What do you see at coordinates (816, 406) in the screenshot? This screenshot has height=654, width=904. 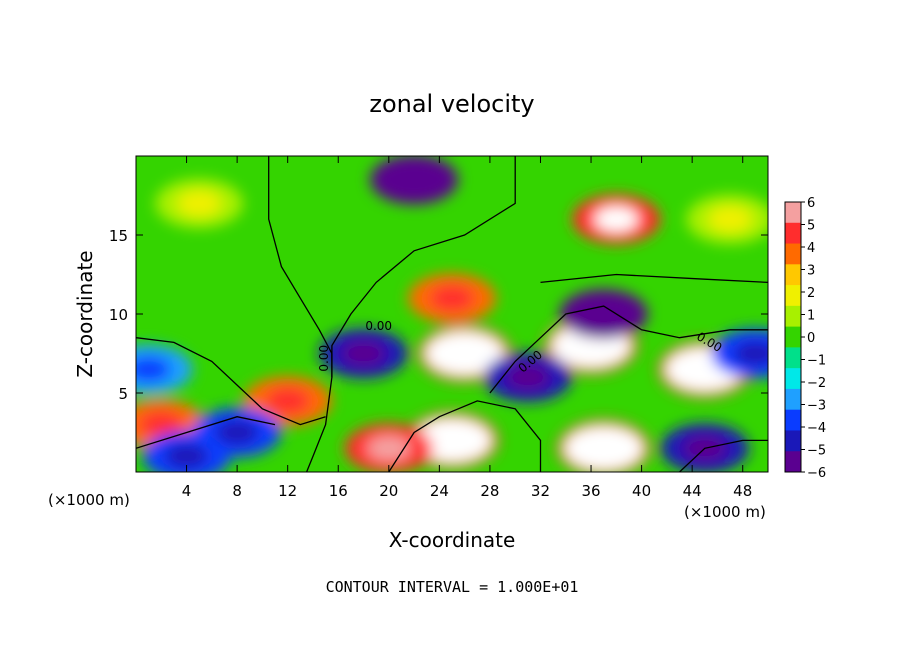 I see `colorbar-label-9: −3` at bounding box center [816, 406].